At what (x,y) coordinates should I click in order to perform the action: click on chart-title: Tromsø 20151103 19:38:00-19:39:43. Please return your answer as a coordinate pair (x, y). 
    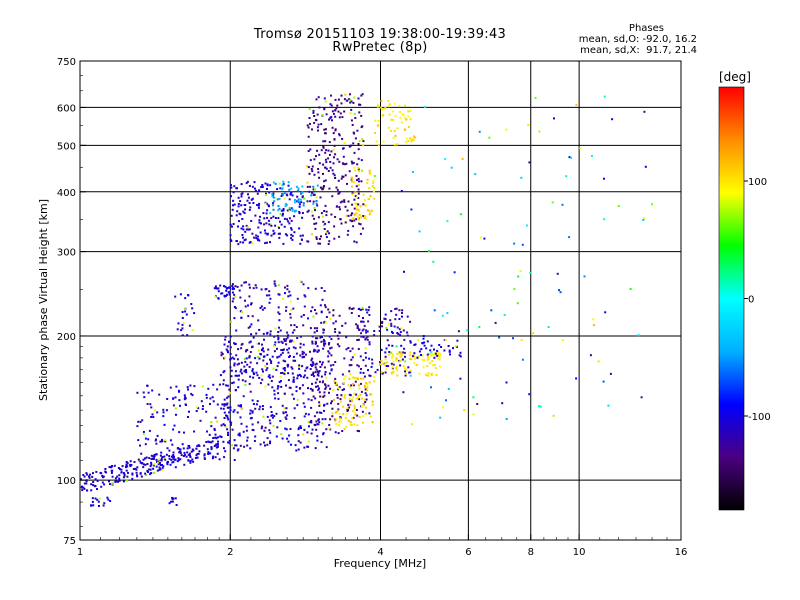
    Looking at the image, I should click on (380, 34).